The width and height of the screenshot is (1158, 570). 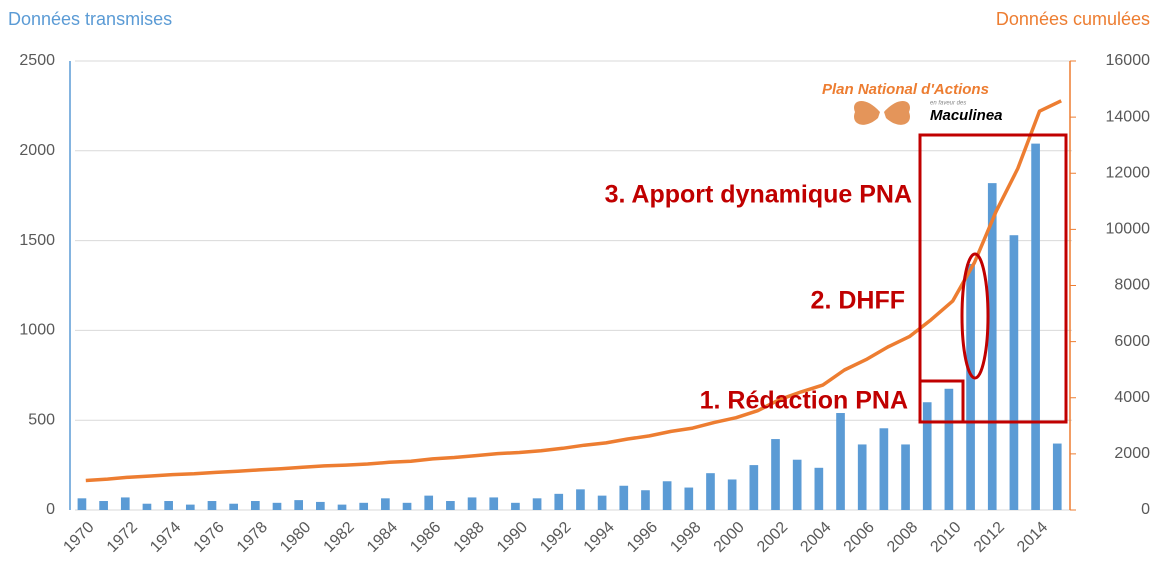 I want to click on x-tick-label: 2002, so click(x=772, y=537).